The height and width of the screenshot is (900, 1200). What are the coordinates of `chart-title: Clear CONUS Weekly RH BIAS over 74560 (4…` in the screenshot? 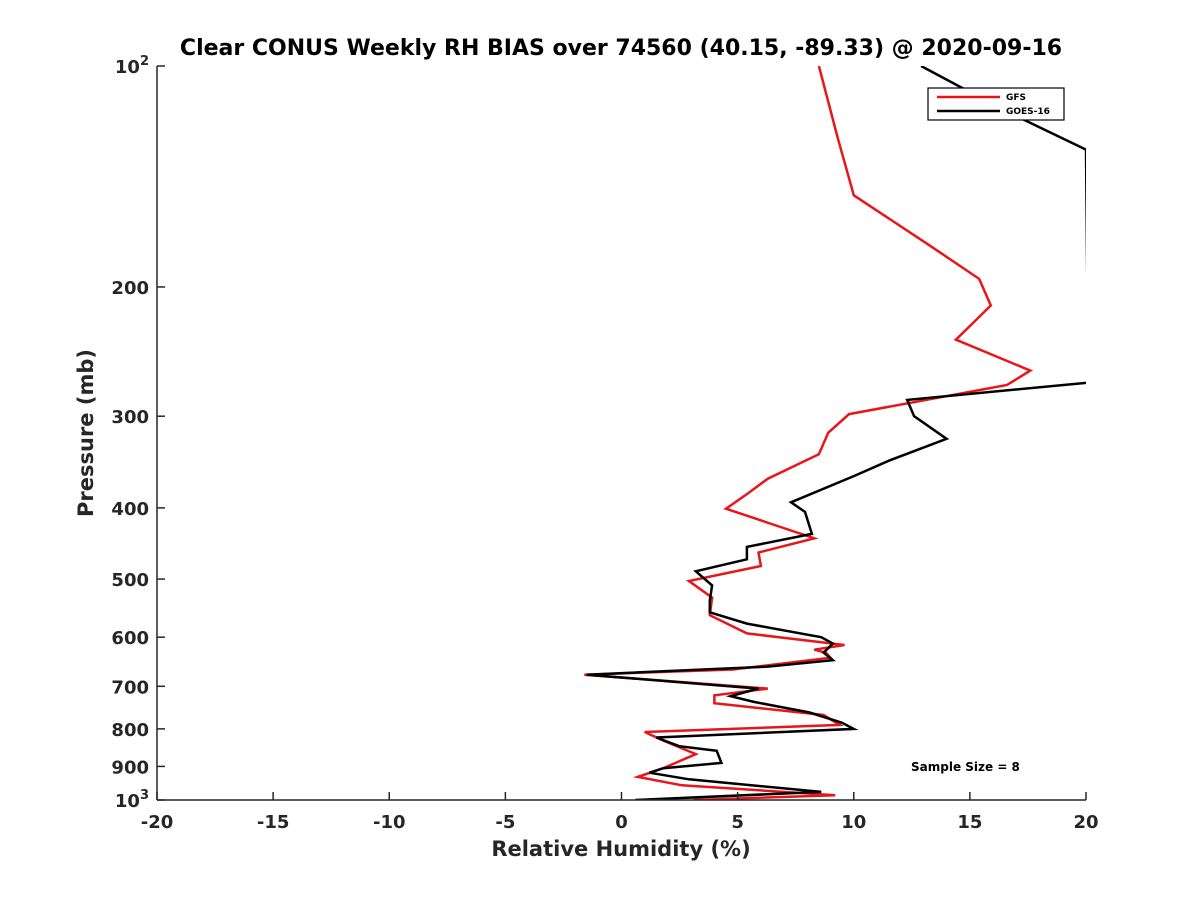 It's located at (621, 48).